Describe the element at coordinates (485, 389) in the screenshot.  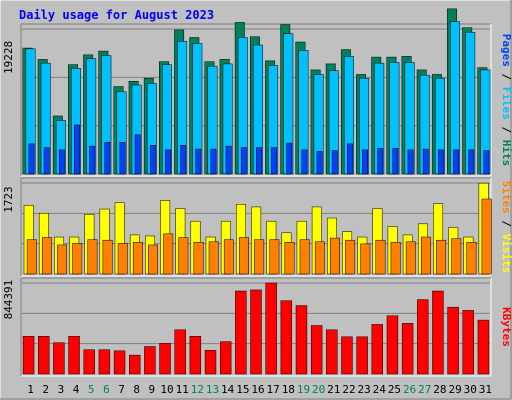
I see `x-tick-label: 31` at that location.